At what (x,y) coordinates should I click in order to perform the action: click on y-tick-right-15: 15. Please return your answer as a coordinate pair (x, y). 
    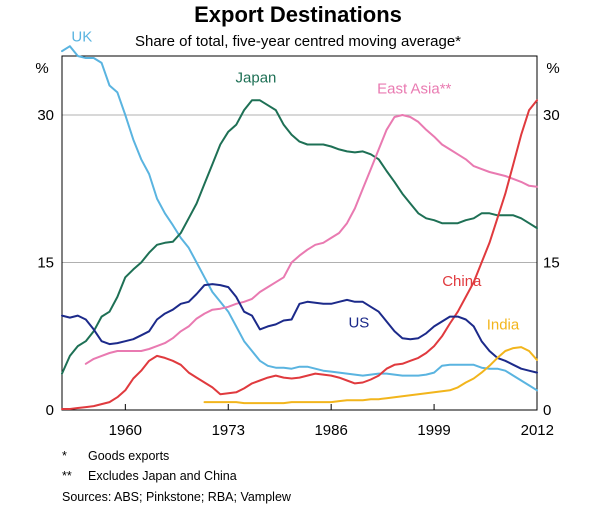
    Looking at the image, I should click on (551, 263).